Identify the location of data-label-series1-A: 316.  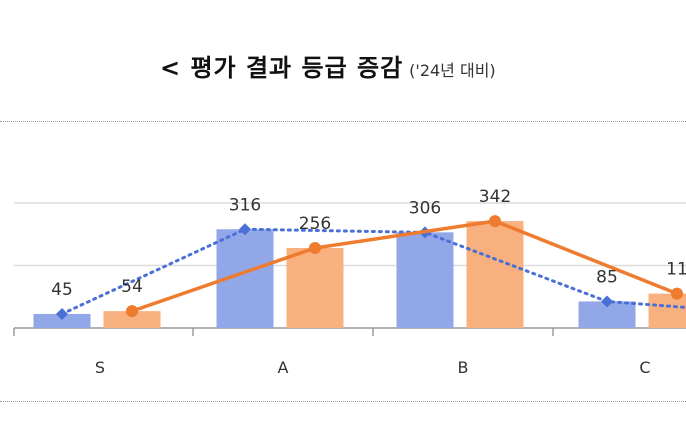
(245, 205).